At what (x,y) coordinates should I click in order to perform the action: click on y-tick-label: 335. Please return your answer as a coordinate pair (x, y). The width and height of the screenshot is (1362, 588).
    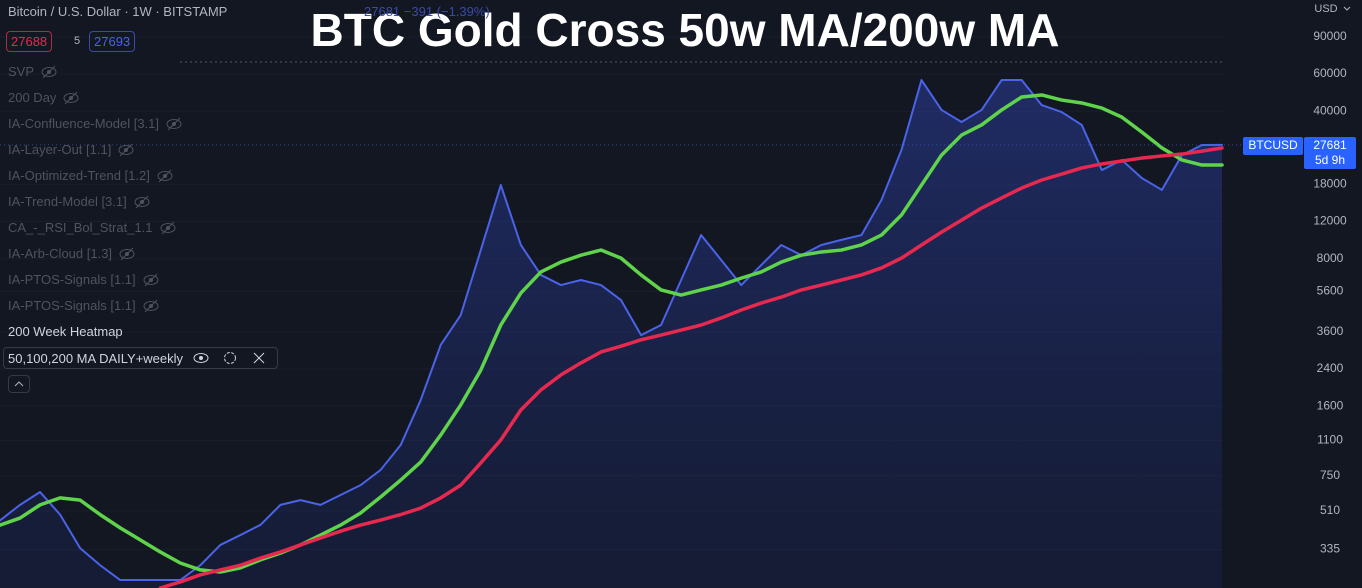
    Looking at the image, I should click on (1330, 549).